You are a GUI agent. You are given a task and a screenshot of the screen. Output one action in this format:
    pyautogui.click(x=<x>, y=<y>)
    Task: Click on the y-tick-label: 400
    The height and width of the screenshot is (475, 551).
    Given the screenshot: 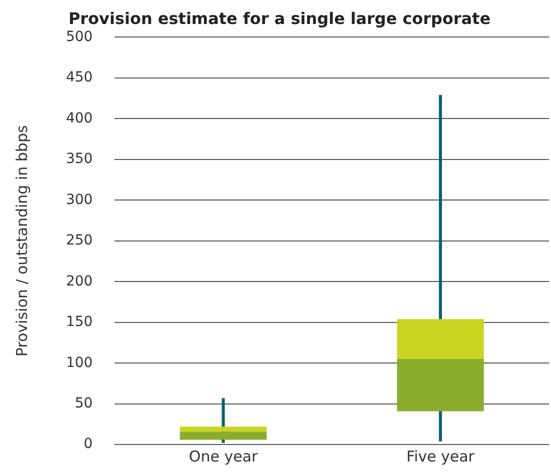 What is the action you would take?
    pyautogui.click(x=79, y=118)
    